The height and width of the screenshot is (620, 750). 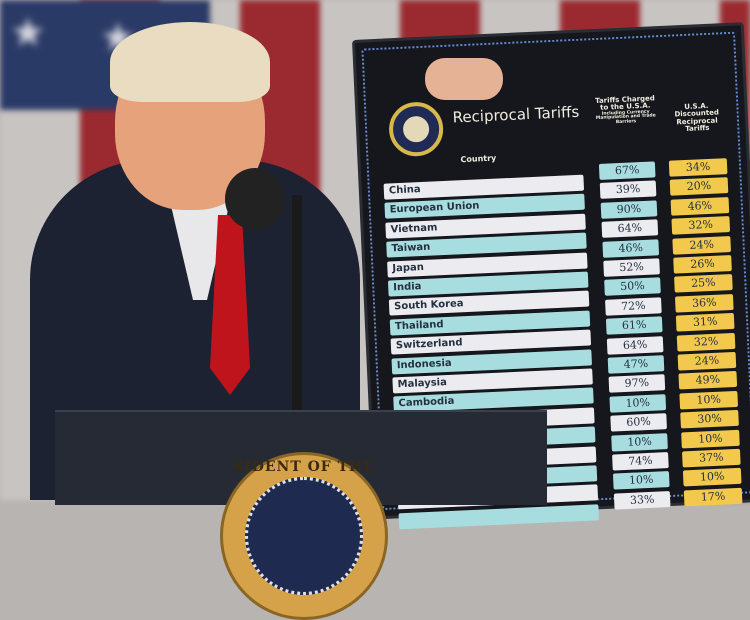 What do you see at coordinates (699, 187) in the screenshot?
I see `discounted-tariff-cell: 20%` at bounding box center [699, 187].